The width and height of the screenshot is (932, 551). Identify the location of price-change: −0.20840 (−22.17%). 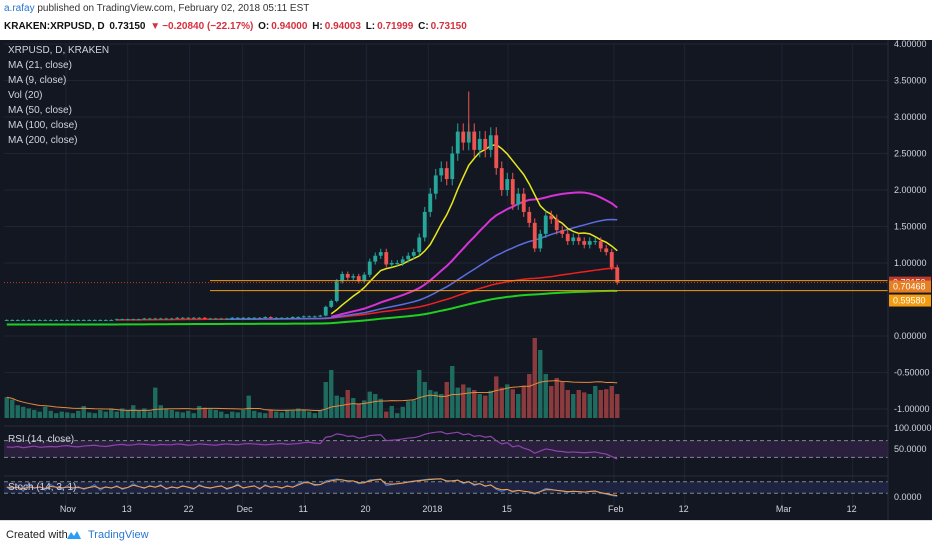
(208, 26).